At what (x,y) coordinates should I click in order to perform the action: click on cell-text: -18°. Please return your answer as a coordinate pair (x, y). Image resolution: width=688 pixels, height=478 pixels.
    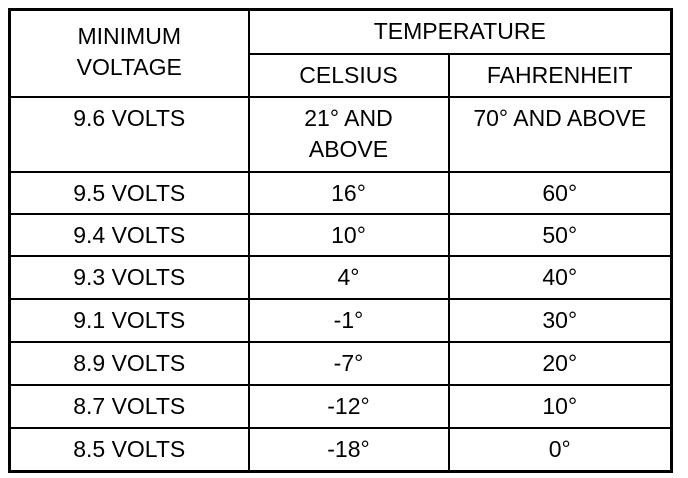
    Looking at the image, I should click on (348, 448).